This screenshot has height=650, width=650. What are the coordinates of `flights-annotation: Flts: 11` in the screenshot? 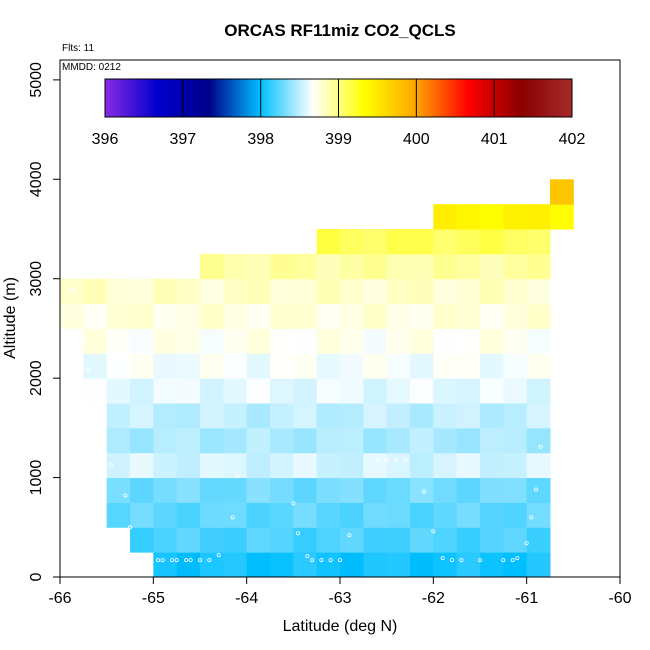 It's located at (78, 48).